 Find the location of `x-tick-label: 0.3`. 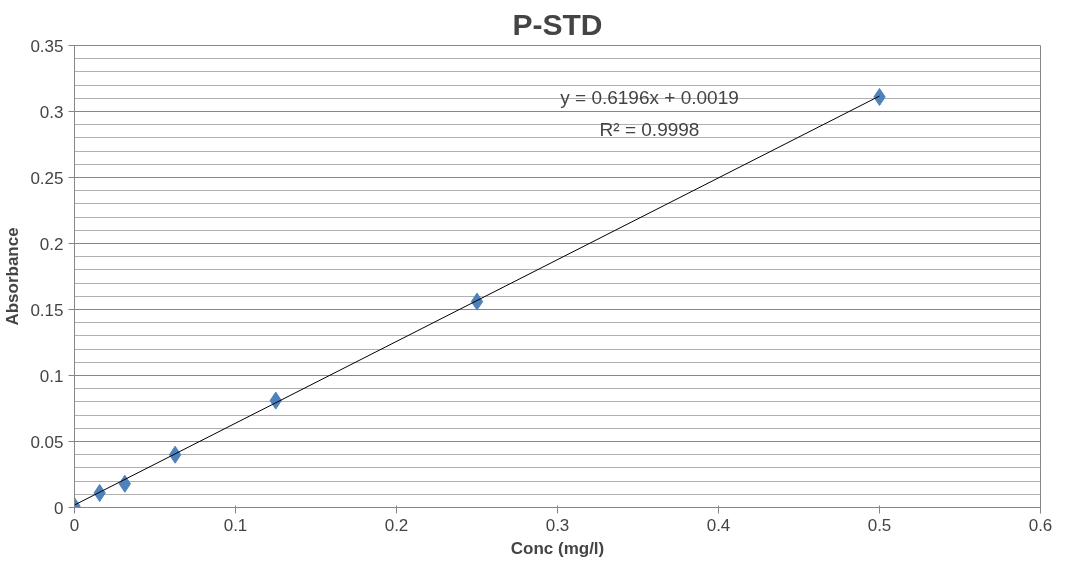

x-tick-label: 0.3 is located at coordinates (557, 525).